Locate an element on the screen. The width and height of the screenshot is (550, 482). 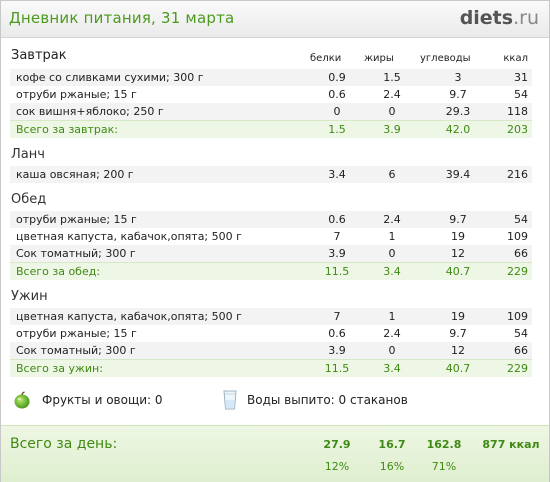
total-label: Всего за ужин: is located at coordinates (59, 368).